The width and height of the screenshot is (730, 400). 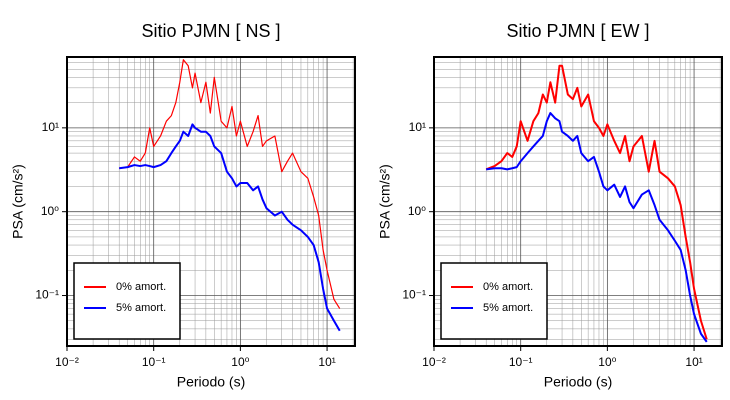 I want to click on chart-title: Sitio PJMN [ NS ], so click(x=210, y=31).